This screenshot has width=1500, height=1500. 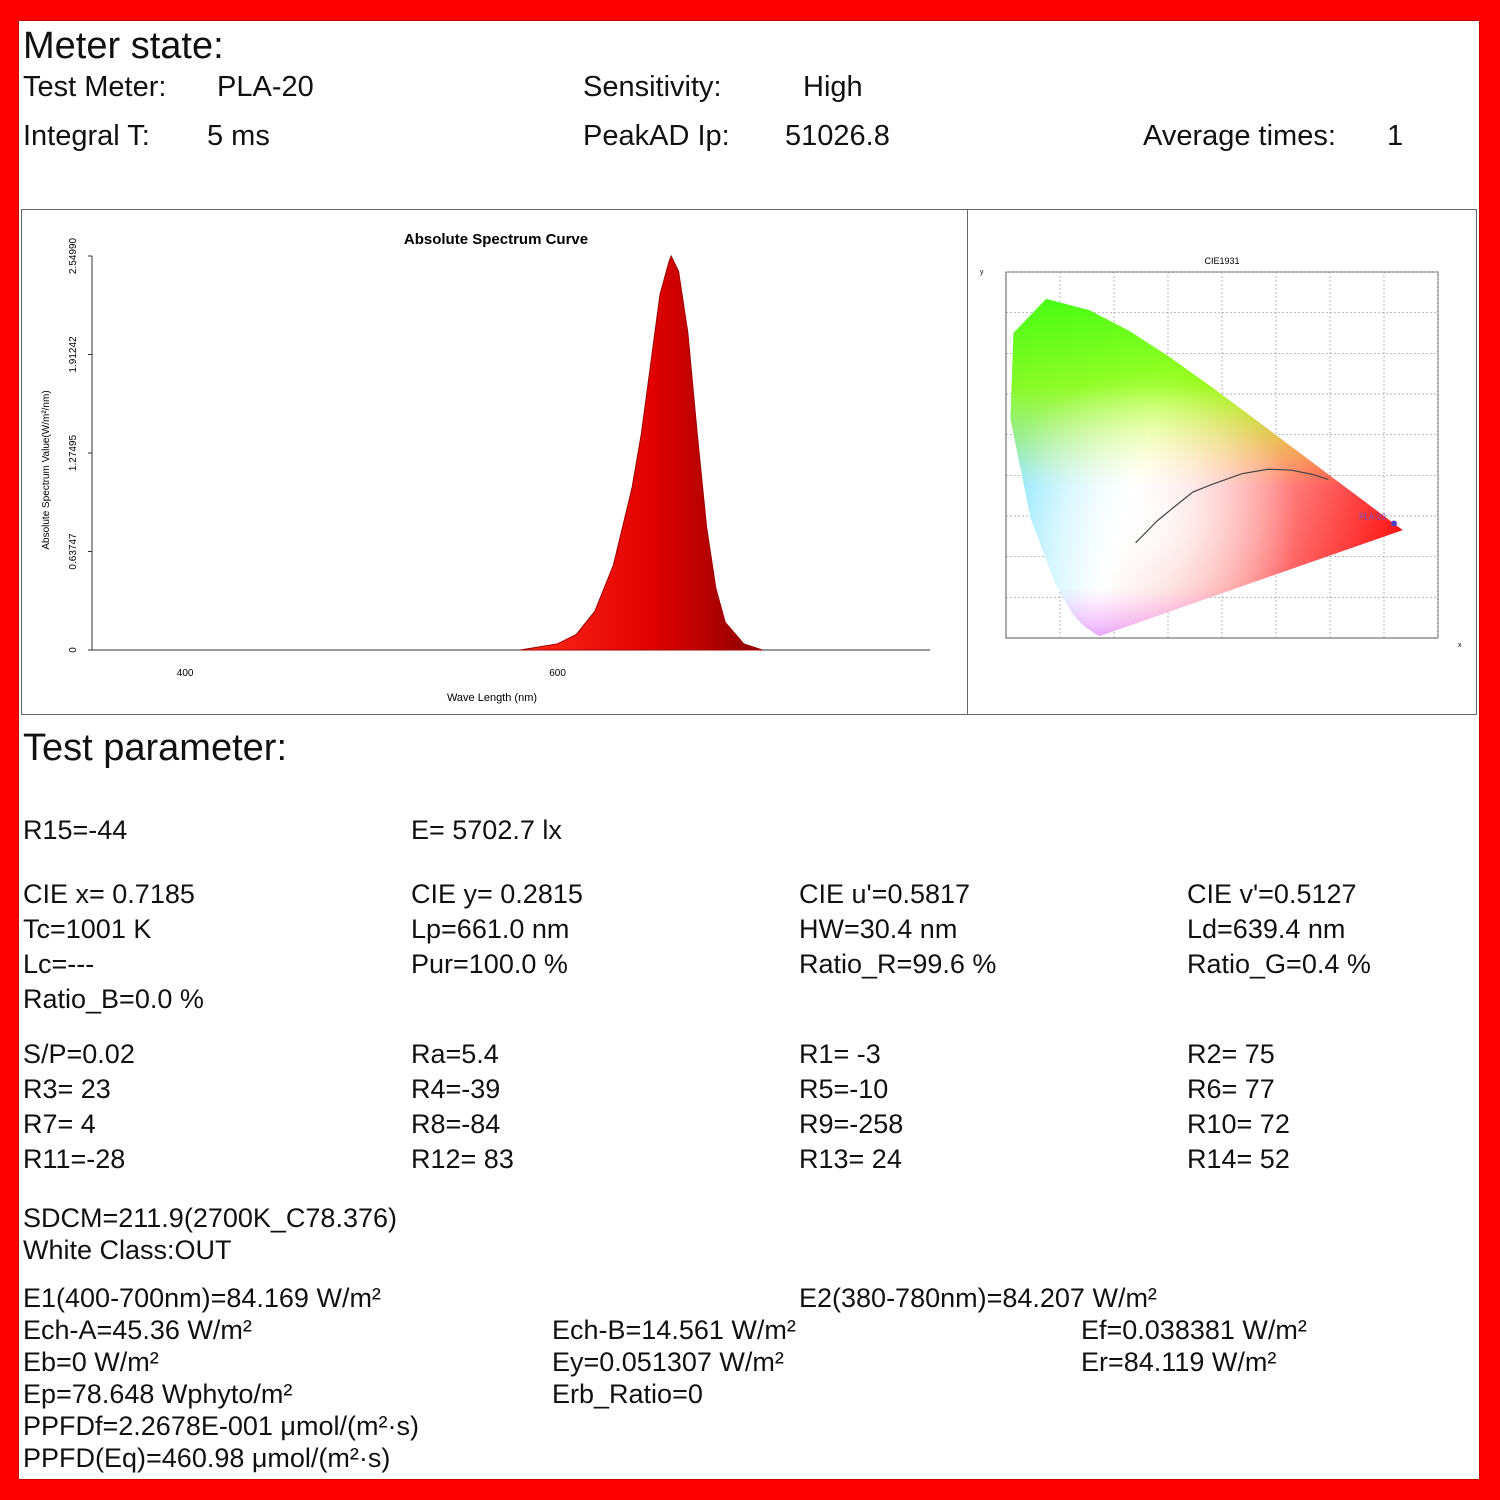 I want to click on sensitivity-value: High, so click(x=833, y=87).